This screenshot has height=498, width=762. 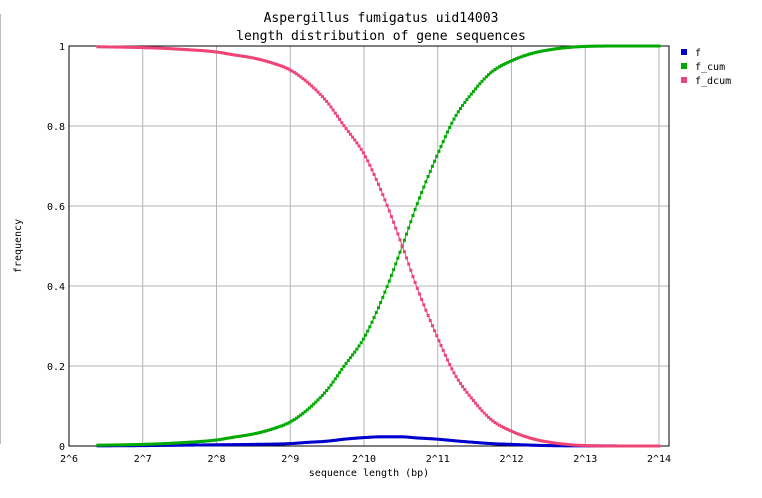 I want to click on y-tick-label: 0, so click(x=62, y=447).